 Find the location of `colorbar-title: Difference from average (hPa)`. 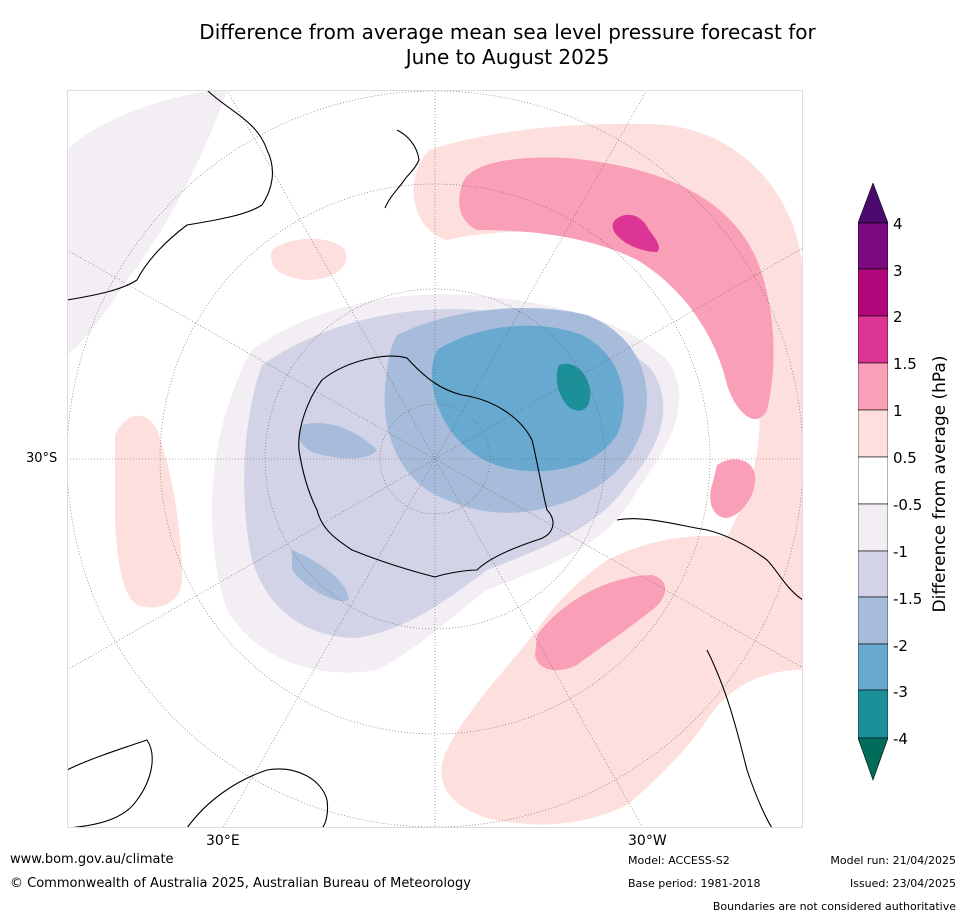

colorbar-title: Difference from average (hPa) is located at coordinates (940, 484).